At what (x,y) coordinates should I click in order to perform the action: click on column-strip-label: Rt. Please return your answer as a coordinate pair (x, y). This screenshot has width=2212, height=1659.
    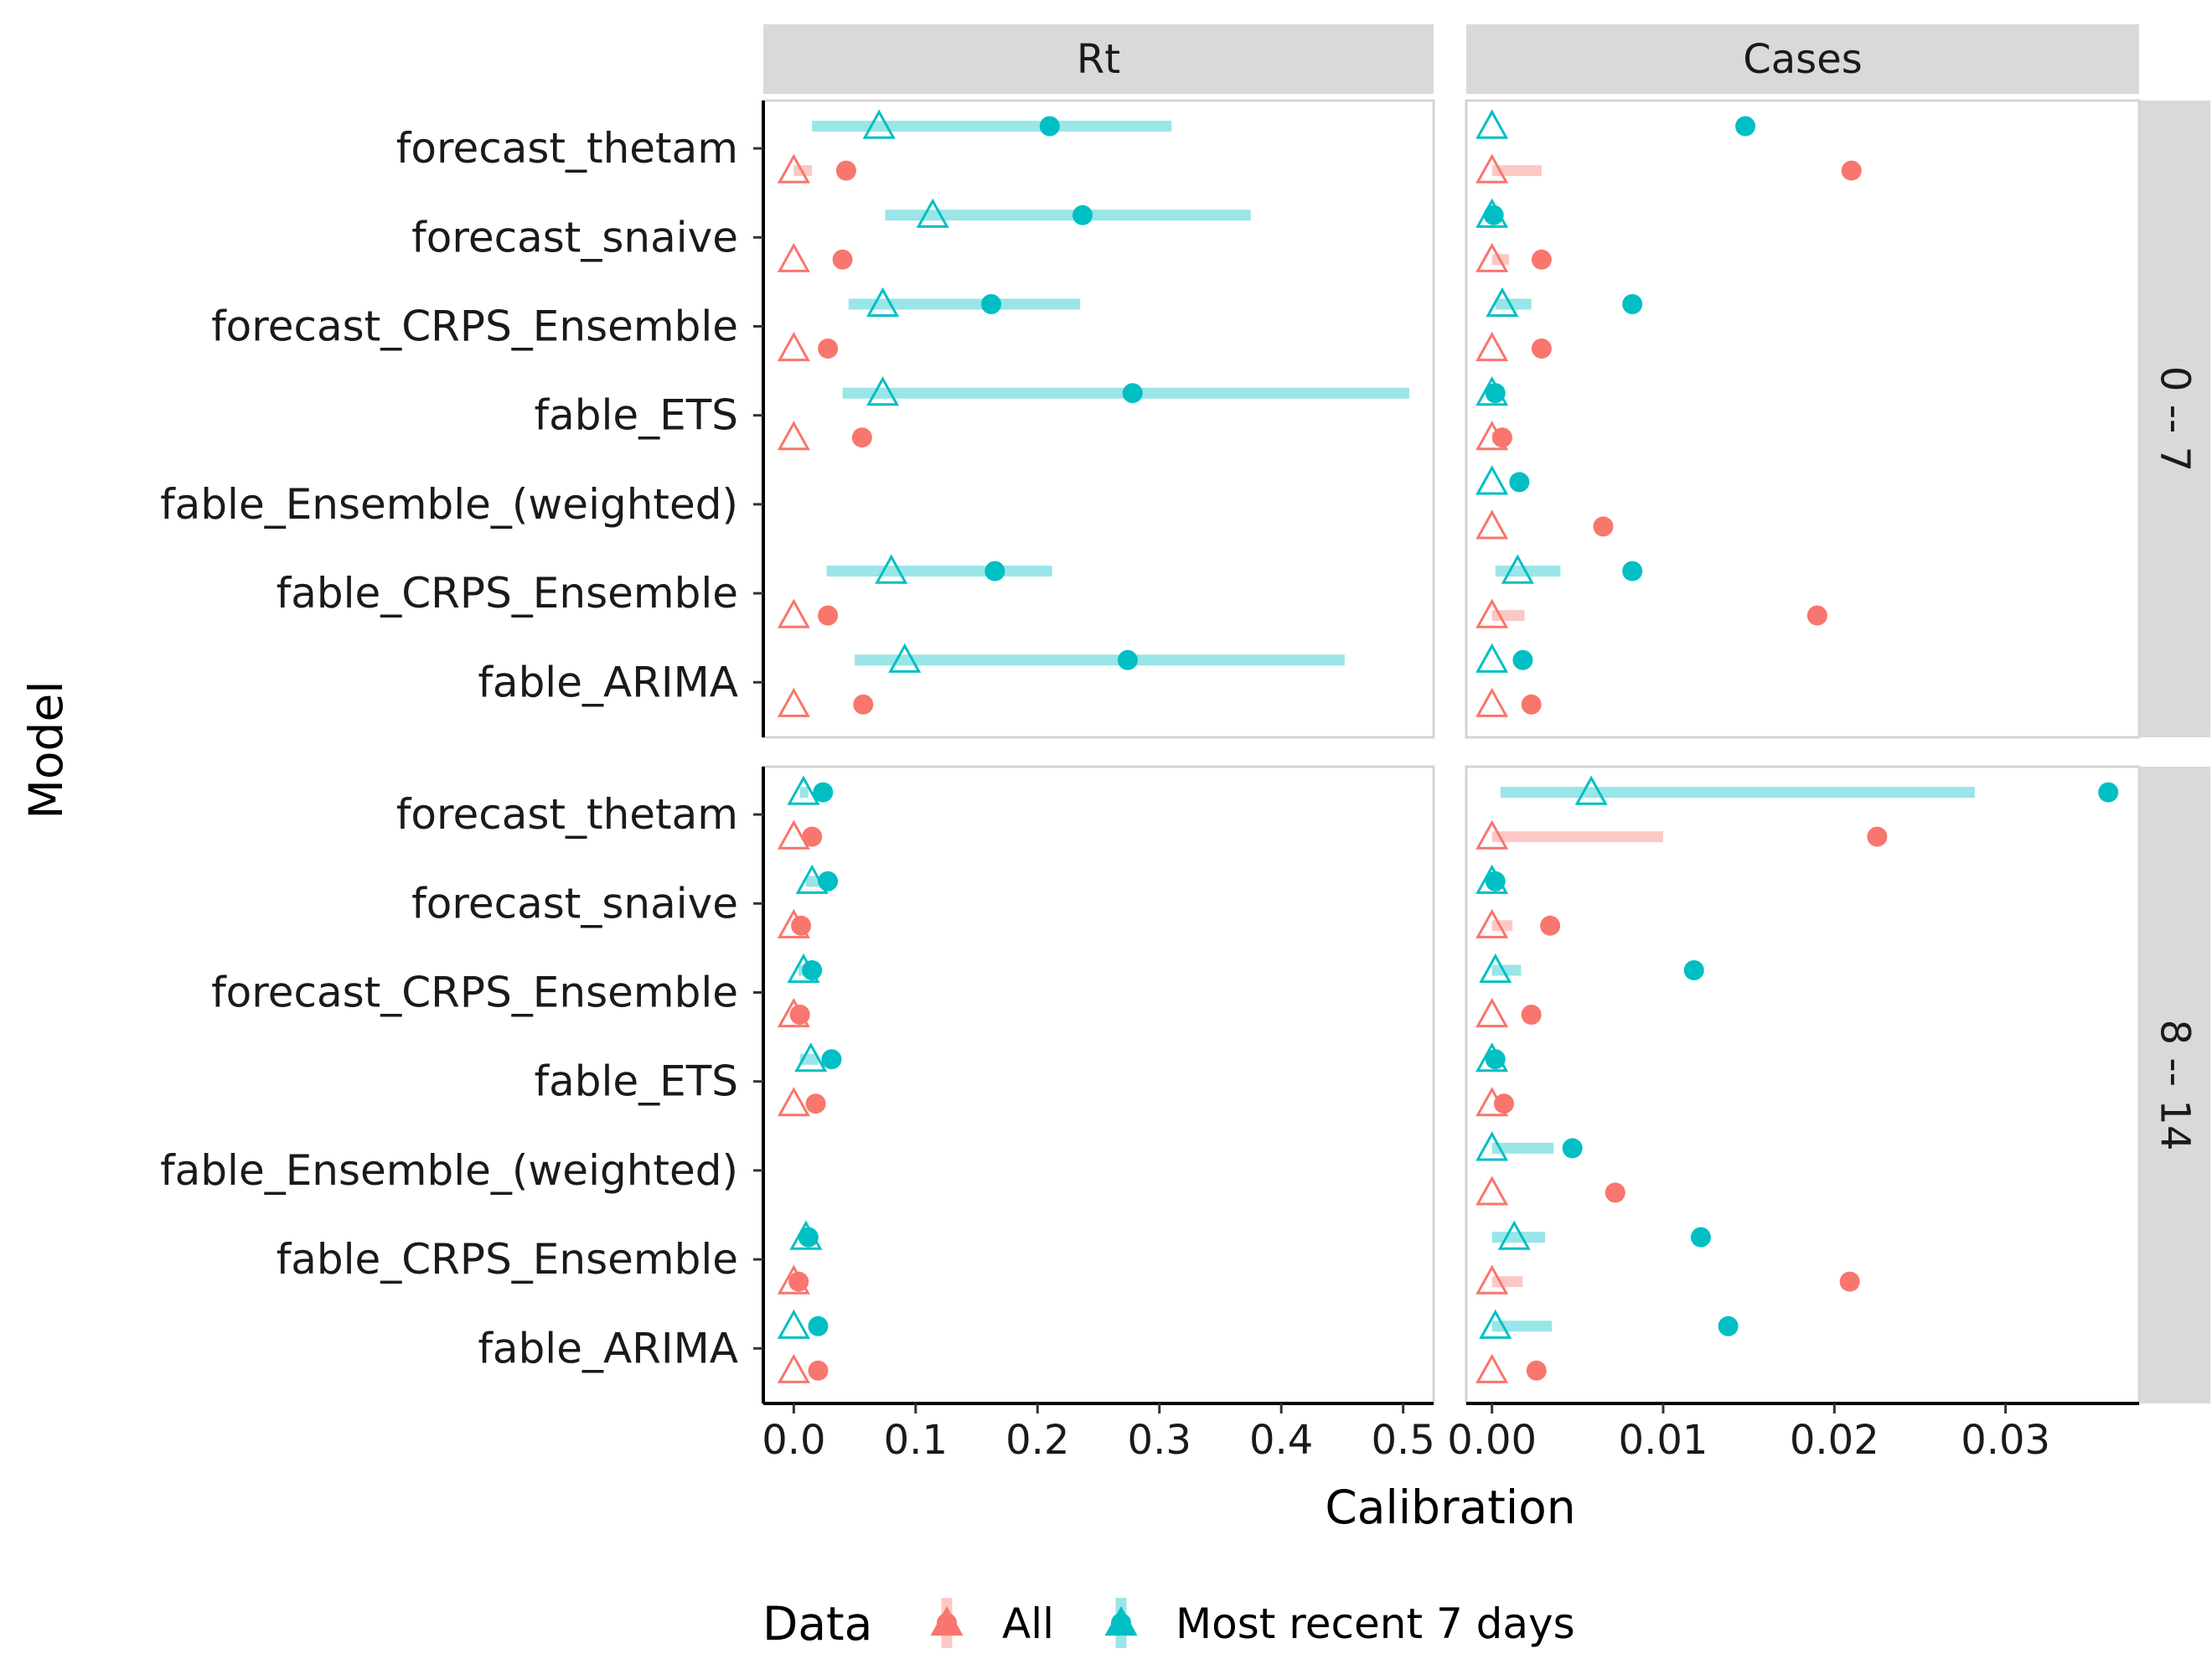
    Looking at the image, I should click on (1098, 60).